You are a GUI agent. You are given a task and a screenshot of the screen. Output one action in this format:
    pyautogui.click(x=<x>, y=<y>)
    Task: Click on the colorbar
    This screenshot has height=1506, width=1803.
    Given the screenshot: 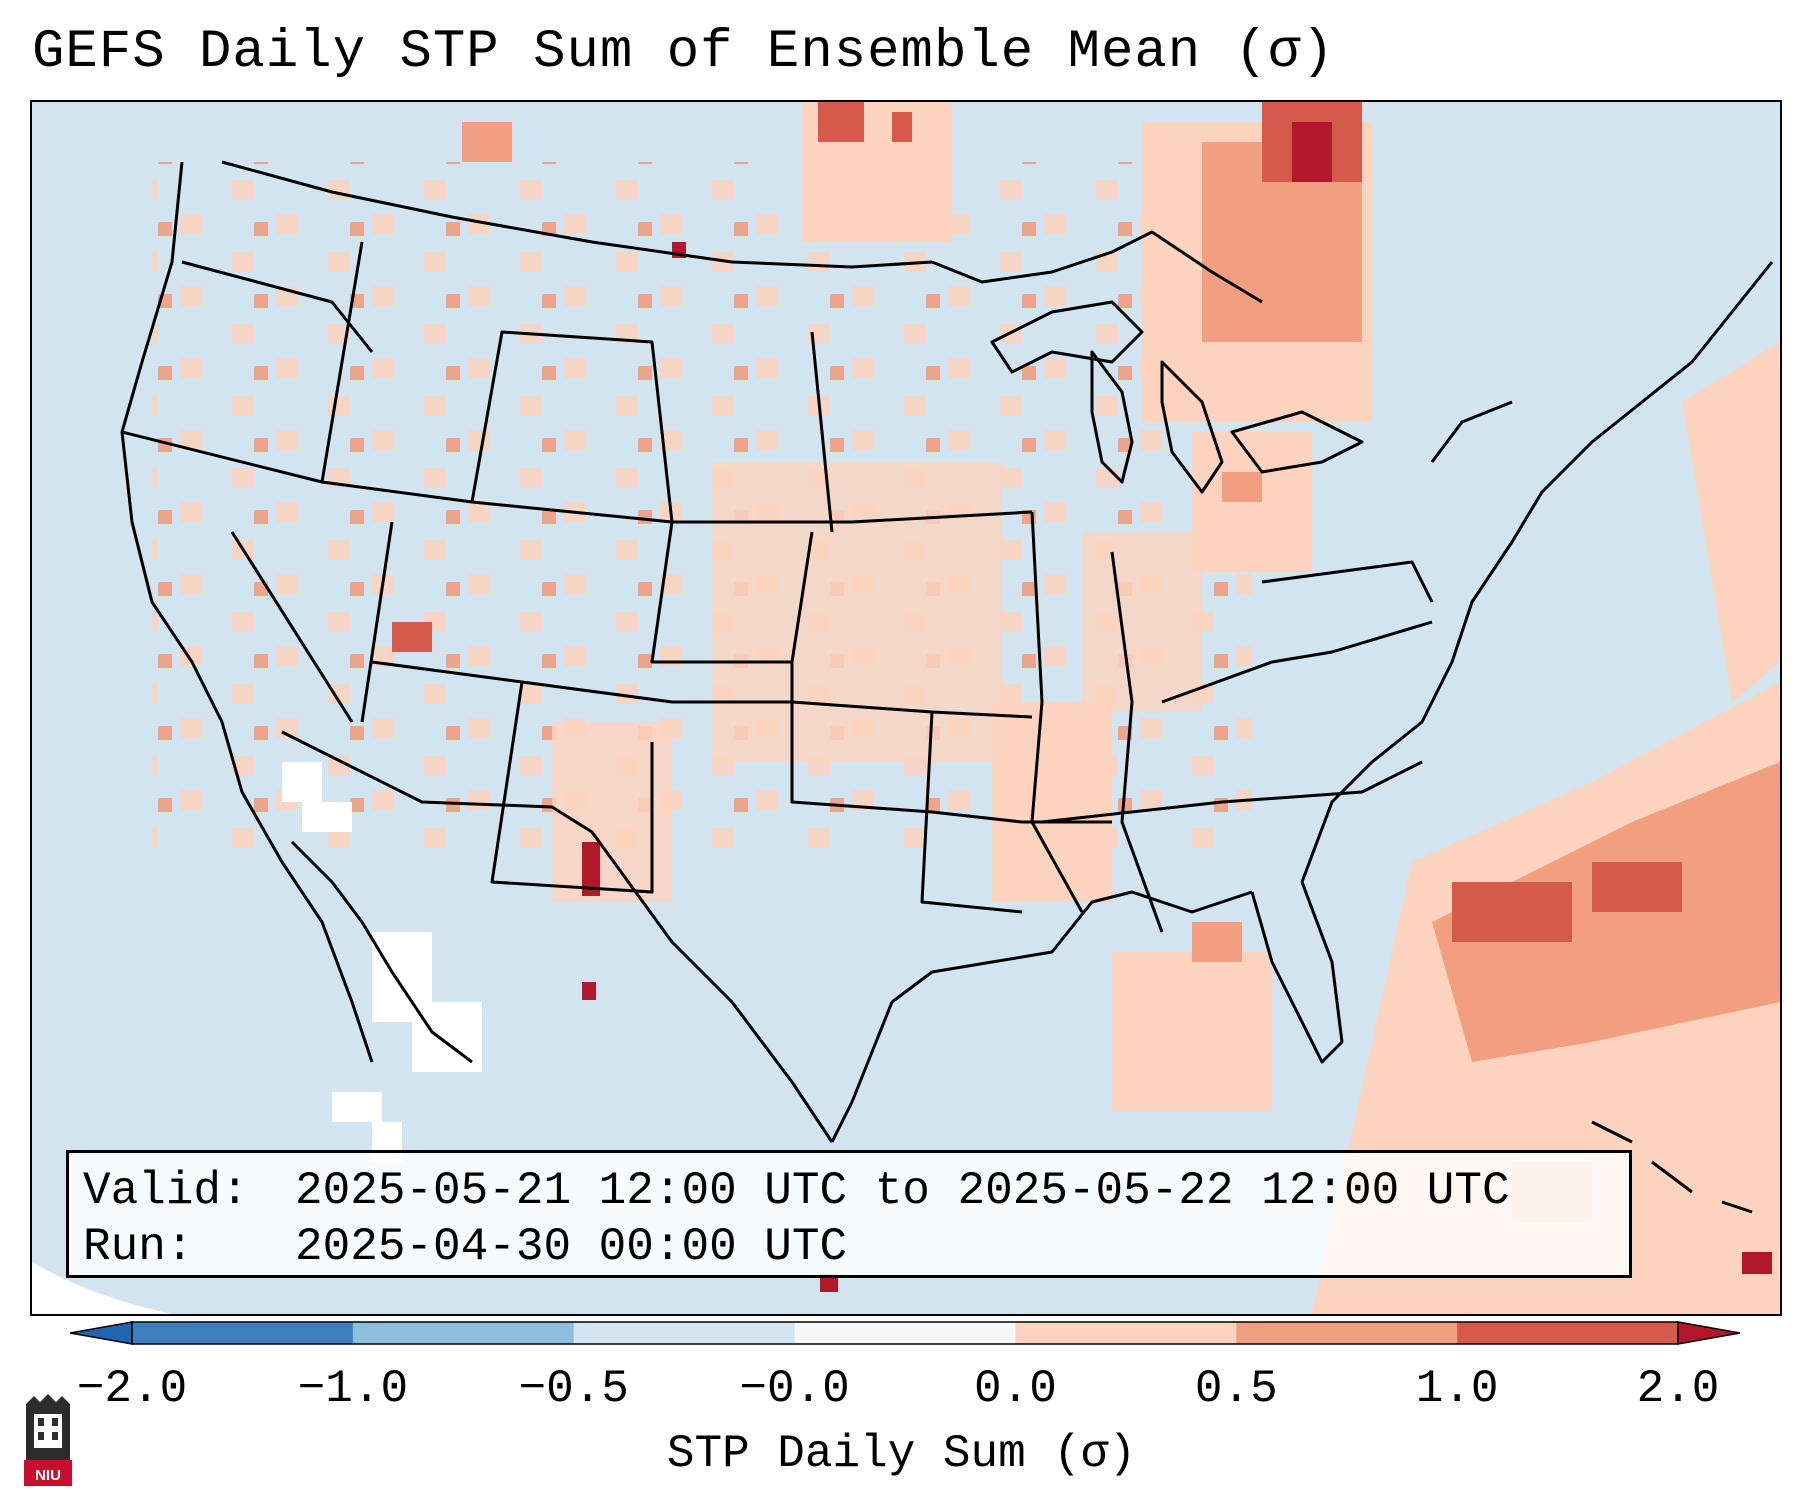 What is the action you would take?
    pyautogui.click(x=905, y=1333)
    